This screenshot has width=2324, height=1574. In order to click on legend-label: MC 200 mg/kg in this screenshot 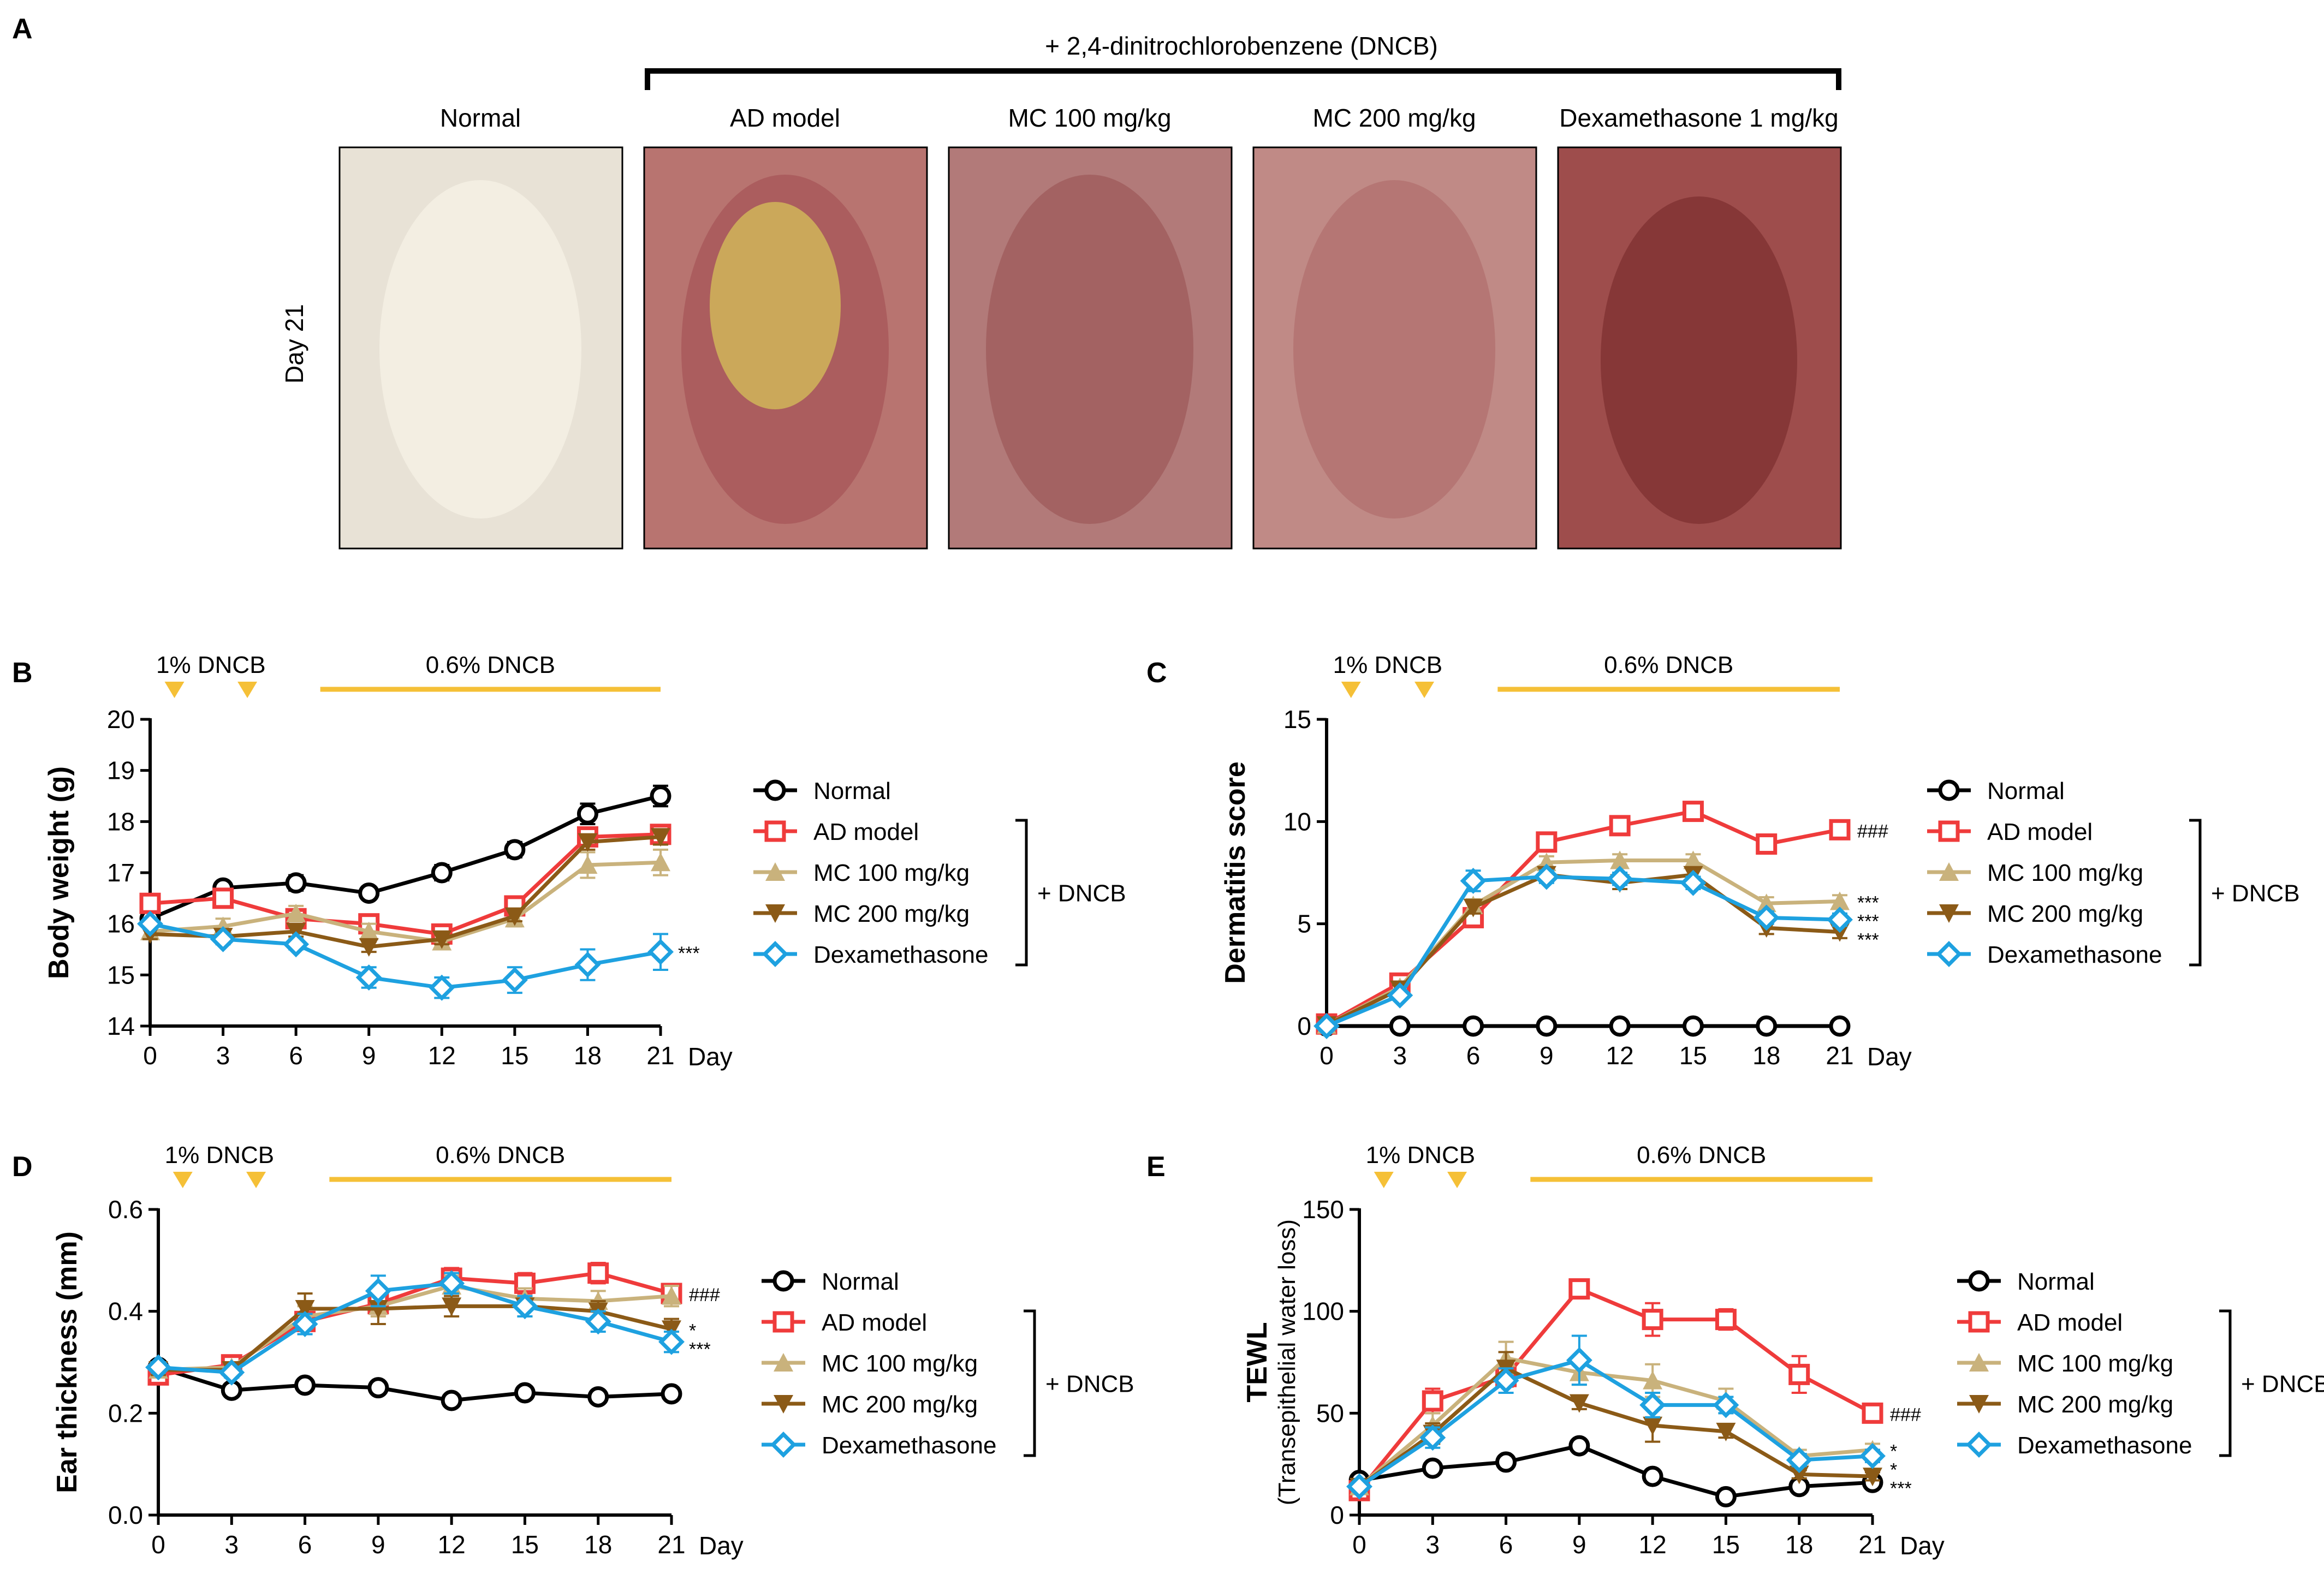, I will do `click(892, 914)`.